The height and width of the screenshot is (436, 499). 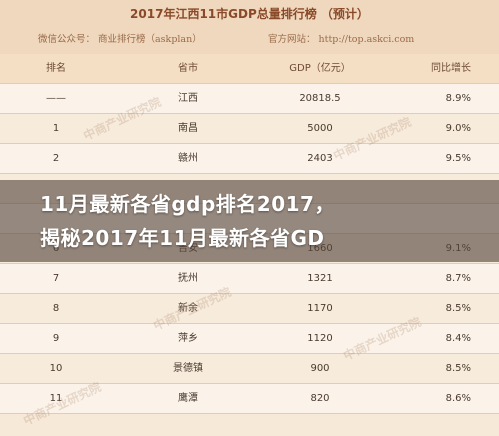 What do you see at coordinates (341, 39) in the screenshot?
I see `website-link: 官方网站： http://top.askci.com` at bounding box center [341, 39].